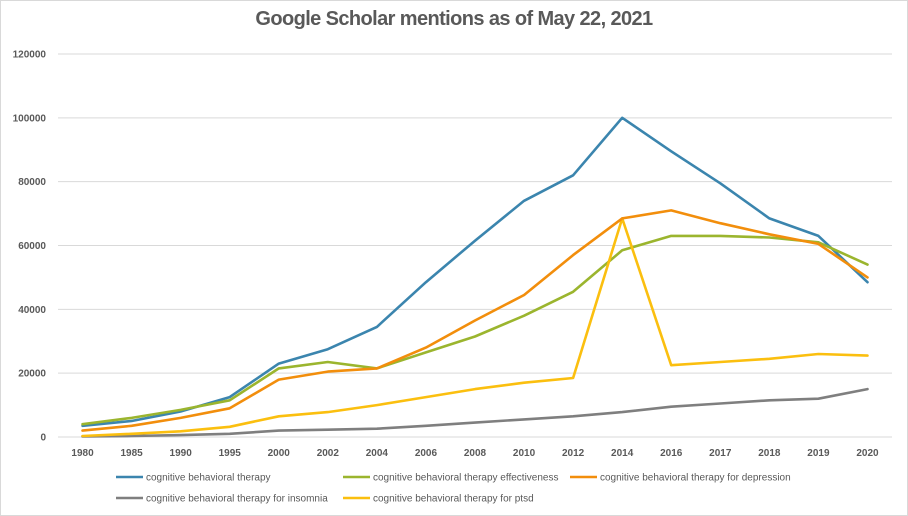 This screenshot has width=908, height=516. I want to click on y-tick-label: 60000, so click(32, 246).